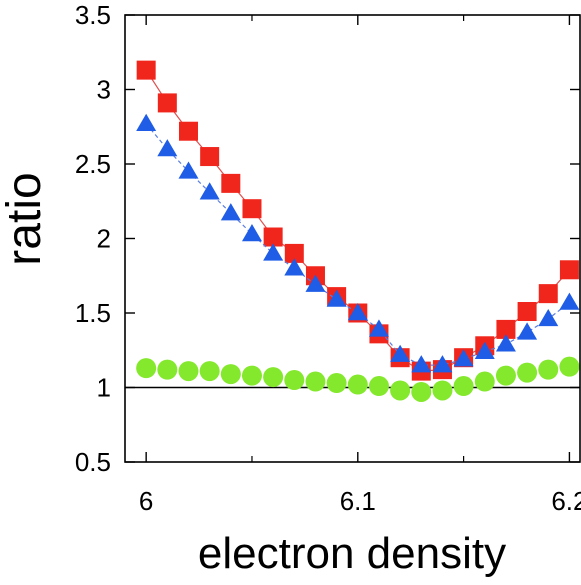 This screenshot has height=585, width=581. What do you see at coordinates (93, 15) in the screenshot?
I see `y-tick-label: 3.5` at bounding box center [93, 15].